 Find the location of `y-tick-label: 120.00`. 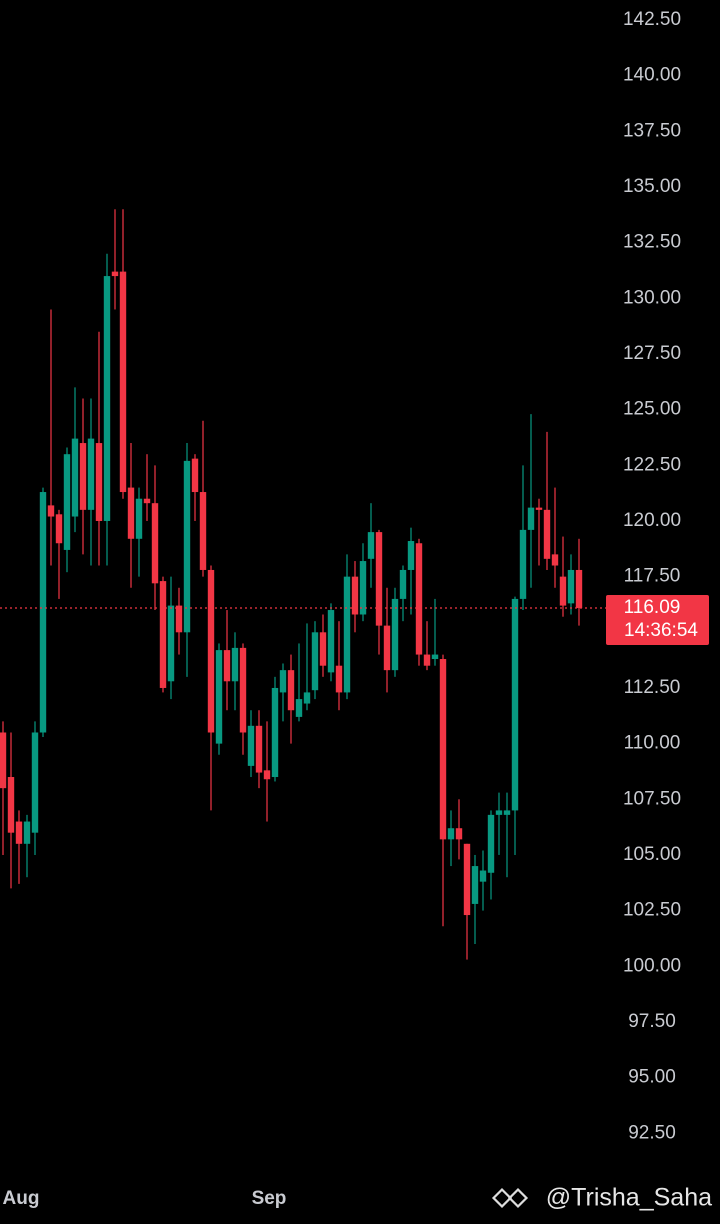

y-tick-label: 120.00 is located at coordinates (652, 520).